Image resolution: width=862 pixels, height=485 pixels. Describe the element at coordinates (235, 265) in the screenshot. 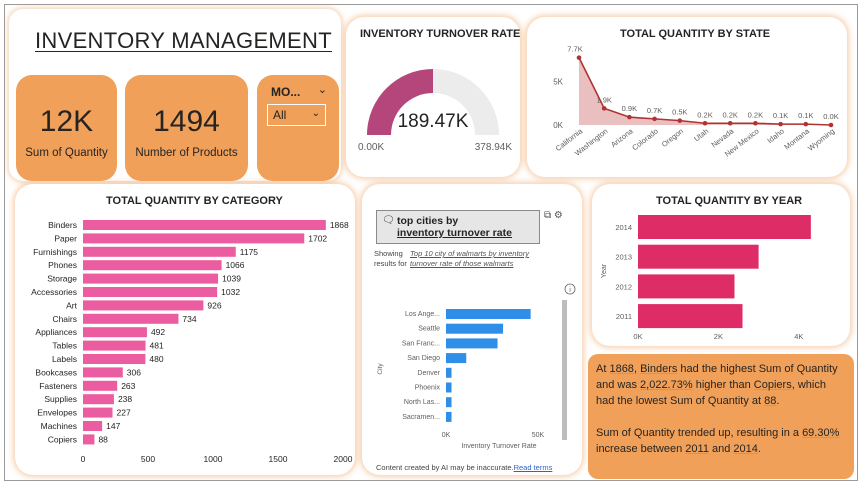

I see `data-label: 1066` at that location.